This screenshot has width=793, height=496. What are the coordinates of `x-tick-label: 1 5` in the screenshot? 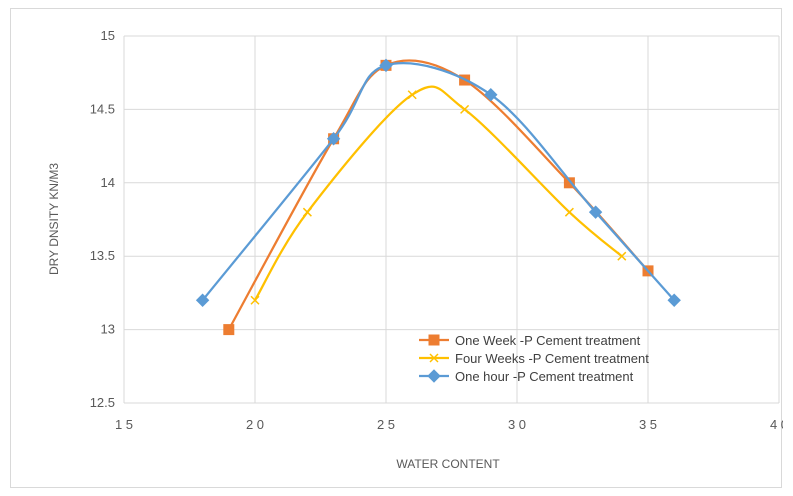 It's located at (124, 424).